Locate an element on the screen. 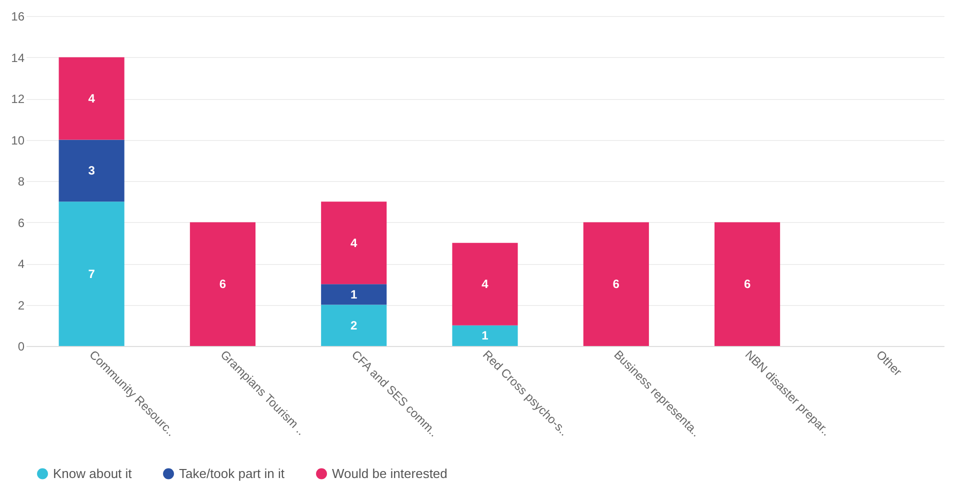  y-tick-label: 2 is located at coordinates (21, 305).